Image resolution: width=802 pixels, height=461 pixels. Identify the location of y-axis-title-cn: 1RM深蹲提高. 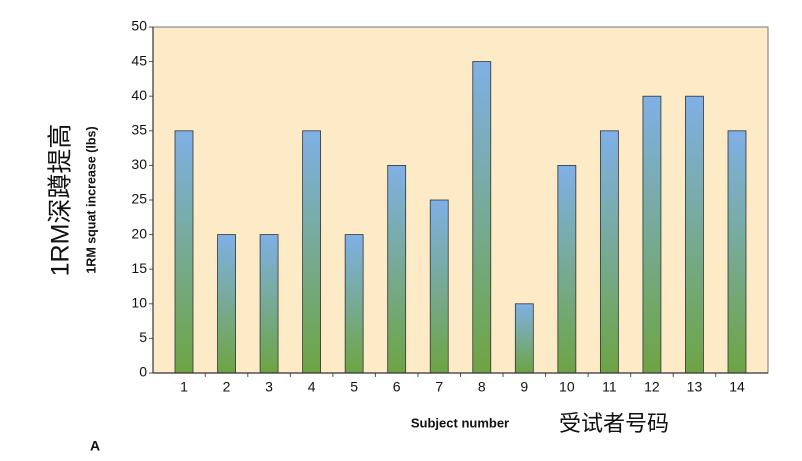
(61, 200).